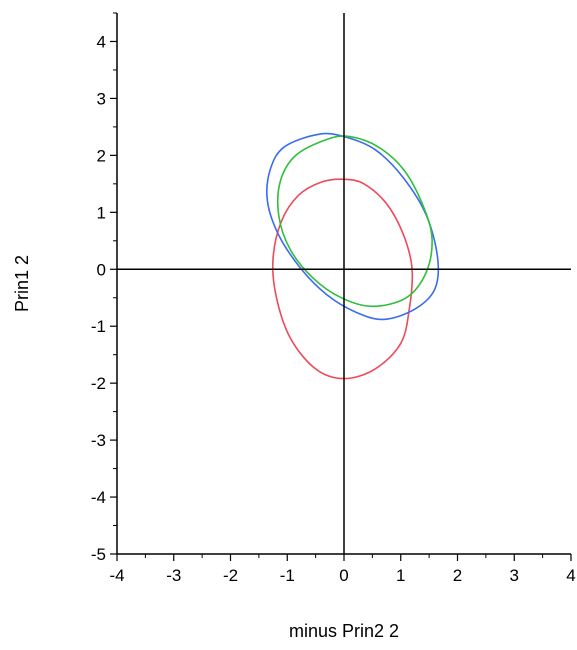 The image size is (577, 650). I want to click on ellipse-layer, so click(353, 256).